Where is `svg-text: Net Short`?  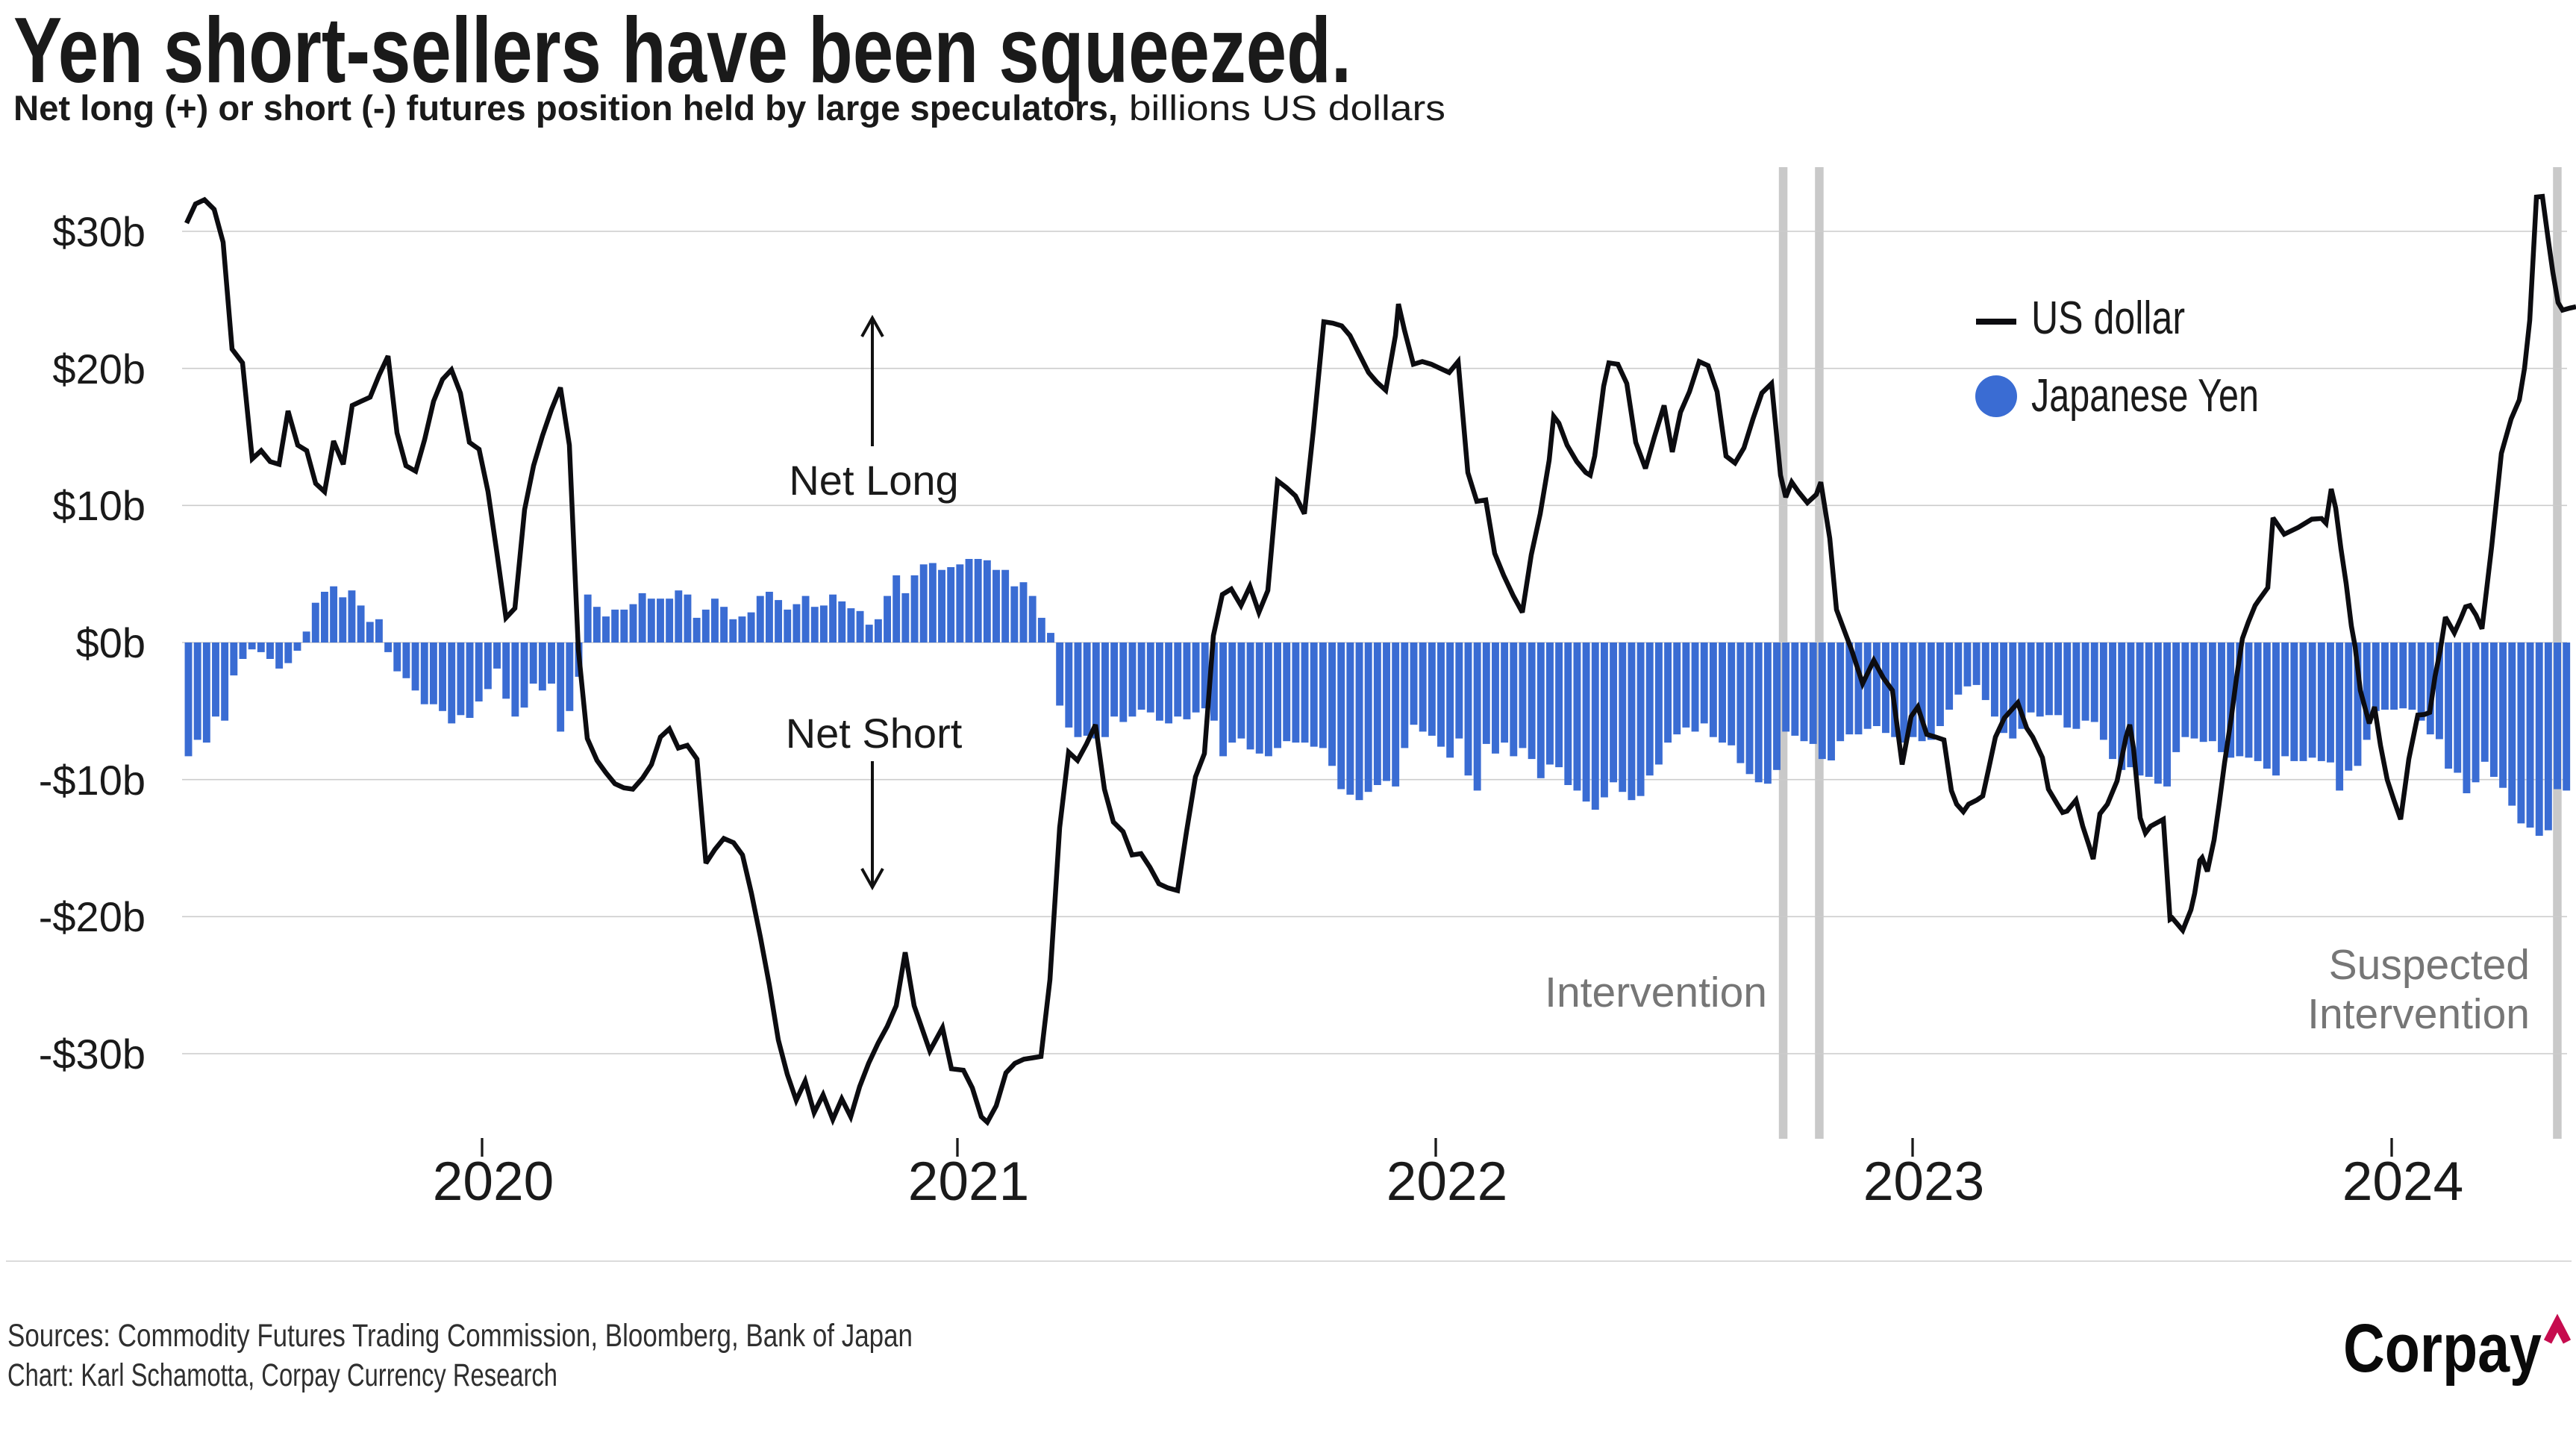 svg-text: Net Short is located at coordinates (874, 733).